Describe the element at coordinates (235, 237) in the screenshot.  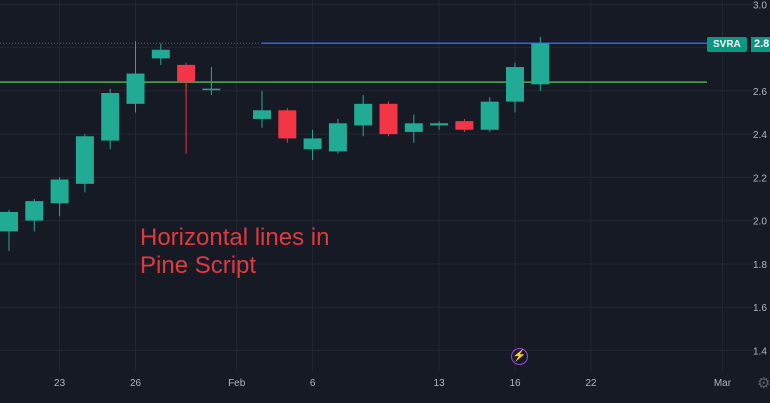
I see `annotation-line-1: Horizontal lines in` at that location.